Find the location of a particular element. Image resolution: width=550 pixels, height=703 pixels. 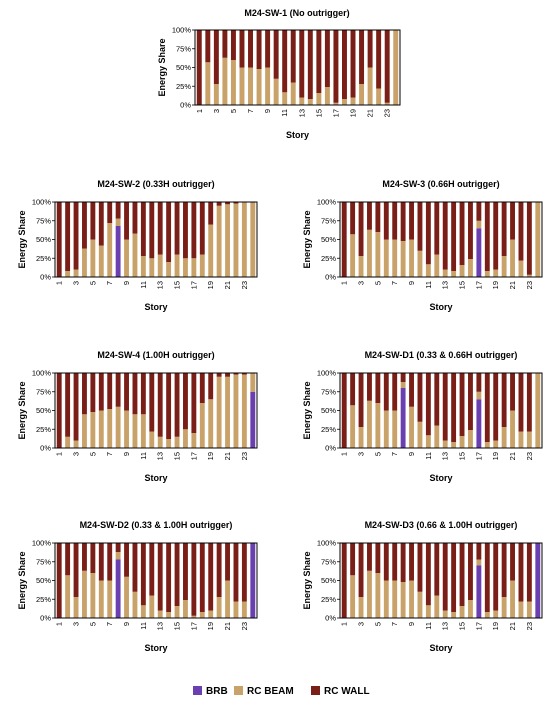

panel-title: M24-SW-2 (0.33H outrigger) is located at coordinates (155, 184).